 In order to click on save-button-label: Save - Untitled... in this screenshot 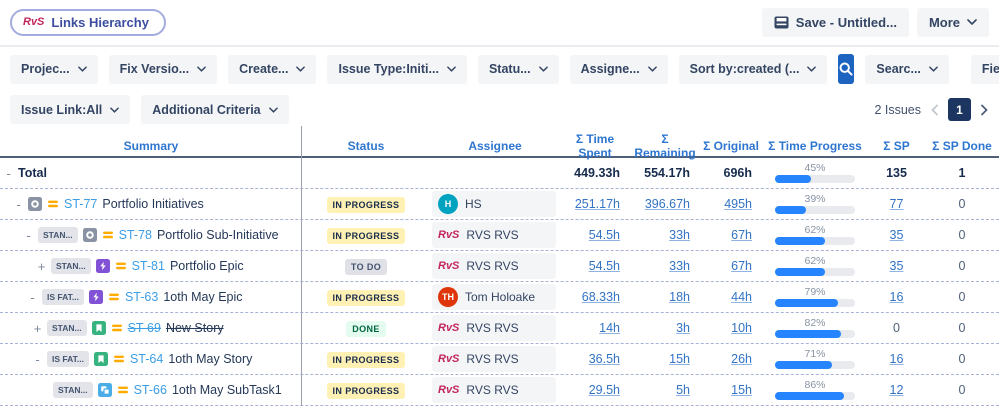, I will do `click(846, 22)`.